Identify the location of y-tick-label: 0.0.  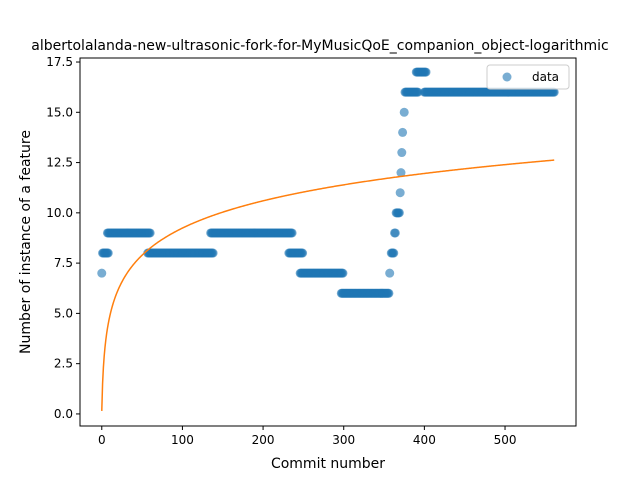
(63, 414).